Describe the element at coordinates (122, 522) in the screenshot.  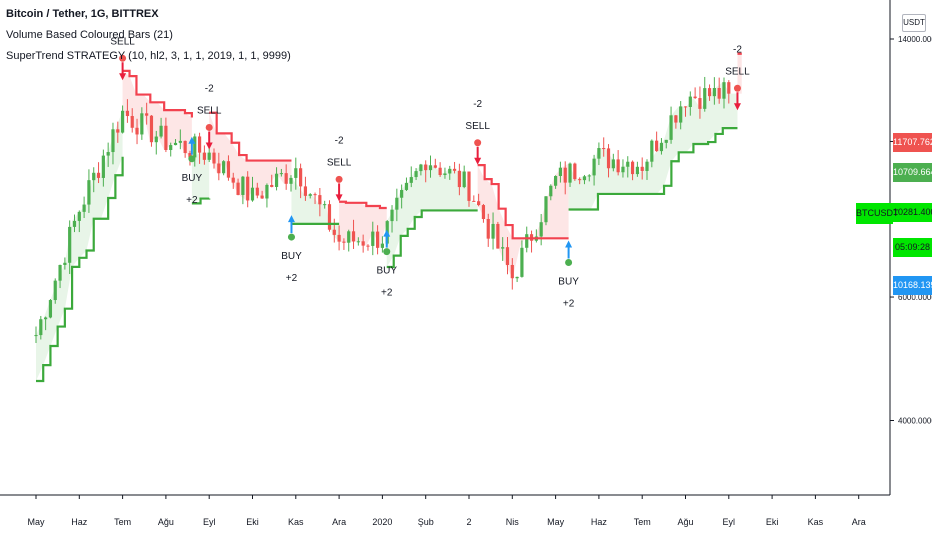
I see `x-tick-label: Tem` at that location.